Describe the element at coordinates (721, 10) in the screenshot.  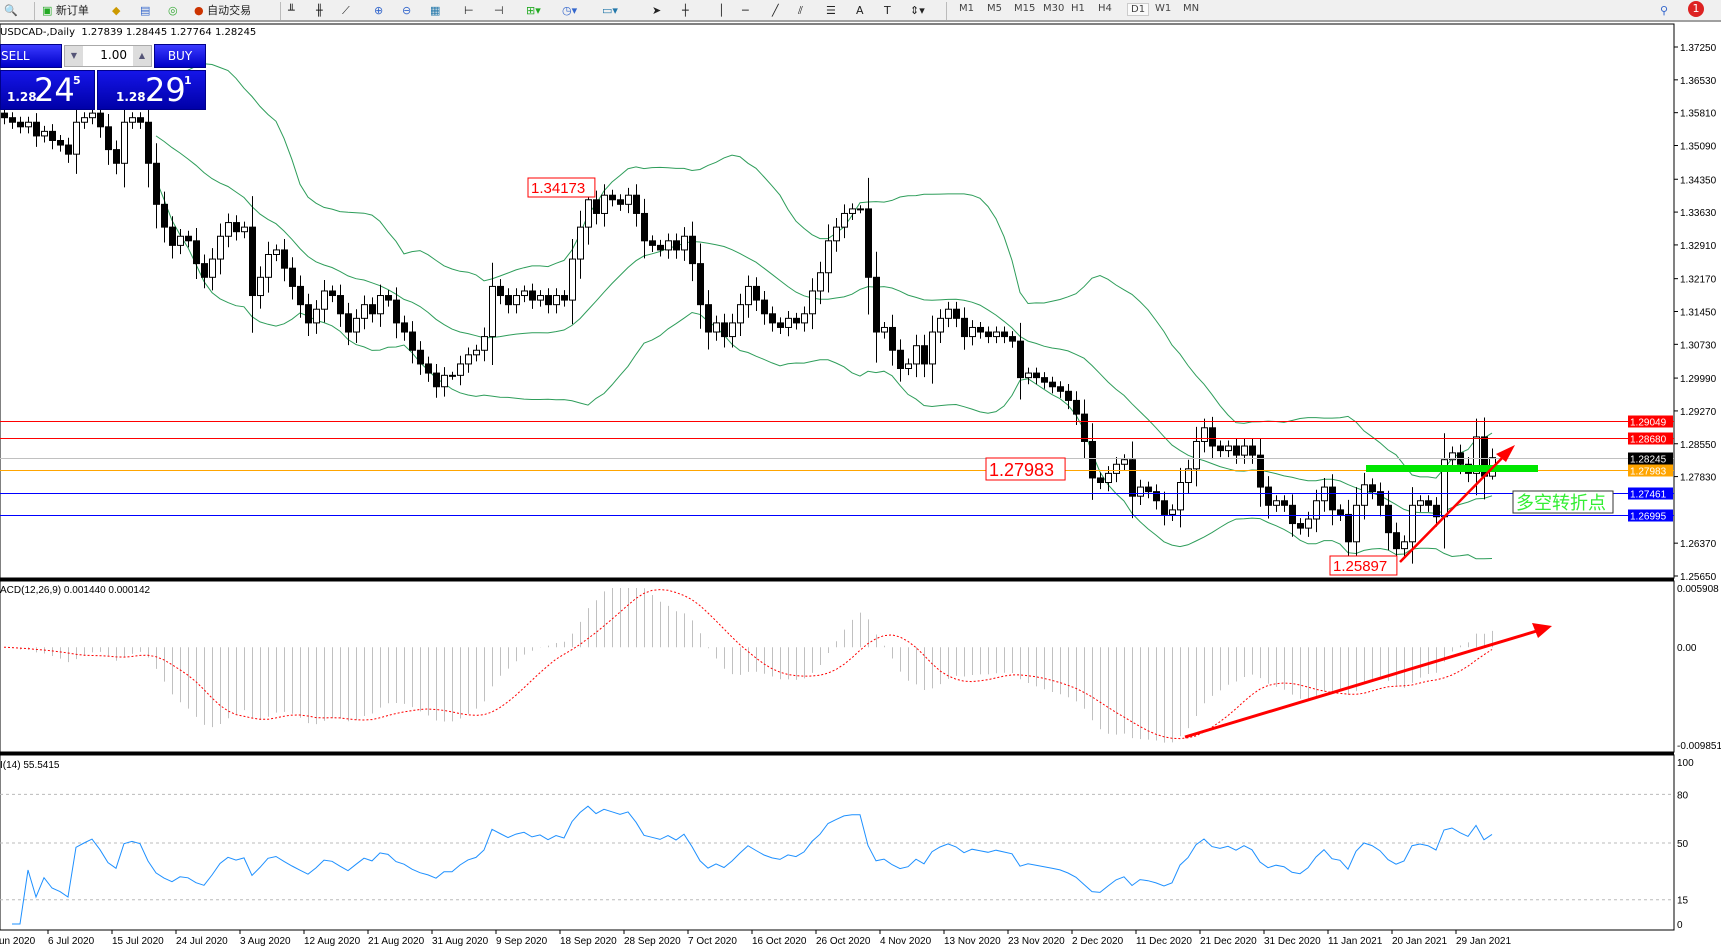
I see `vertical-line-icon: │` at that location.